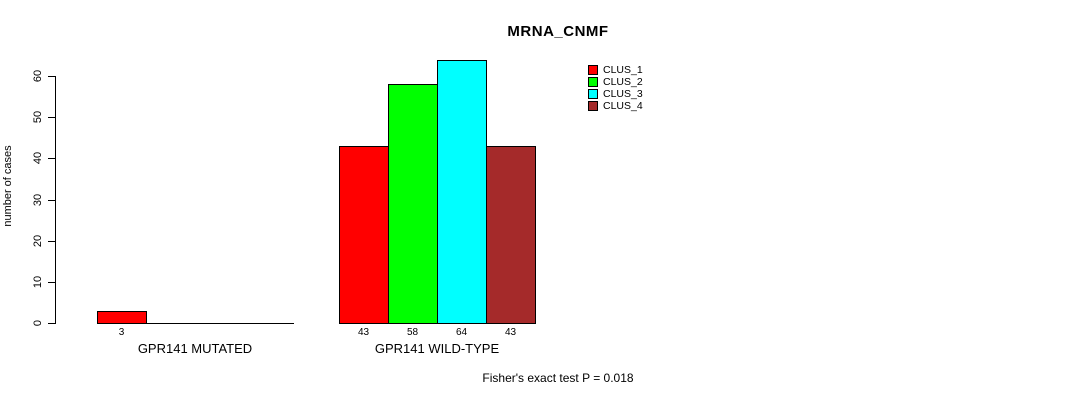 The image size is (1090, 400). Describe the element at coordinates (461, 332) in the screenshot. I see `bar-value-label: 64` at that location.